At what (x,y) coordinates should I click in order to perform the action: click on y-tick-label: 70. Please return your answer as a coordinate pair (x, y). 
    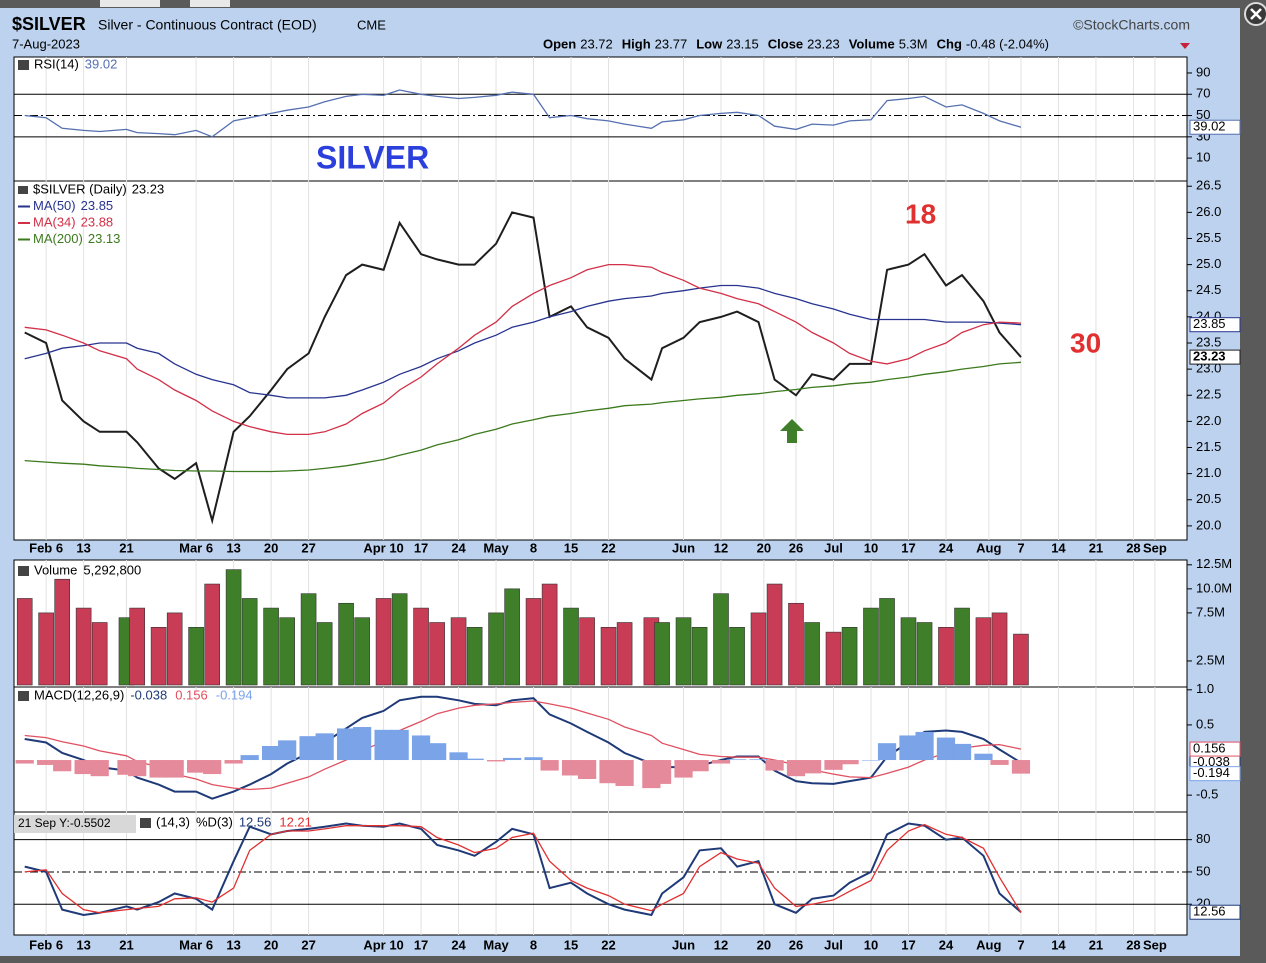
    Looking at the image, I should click on (1203, 93).